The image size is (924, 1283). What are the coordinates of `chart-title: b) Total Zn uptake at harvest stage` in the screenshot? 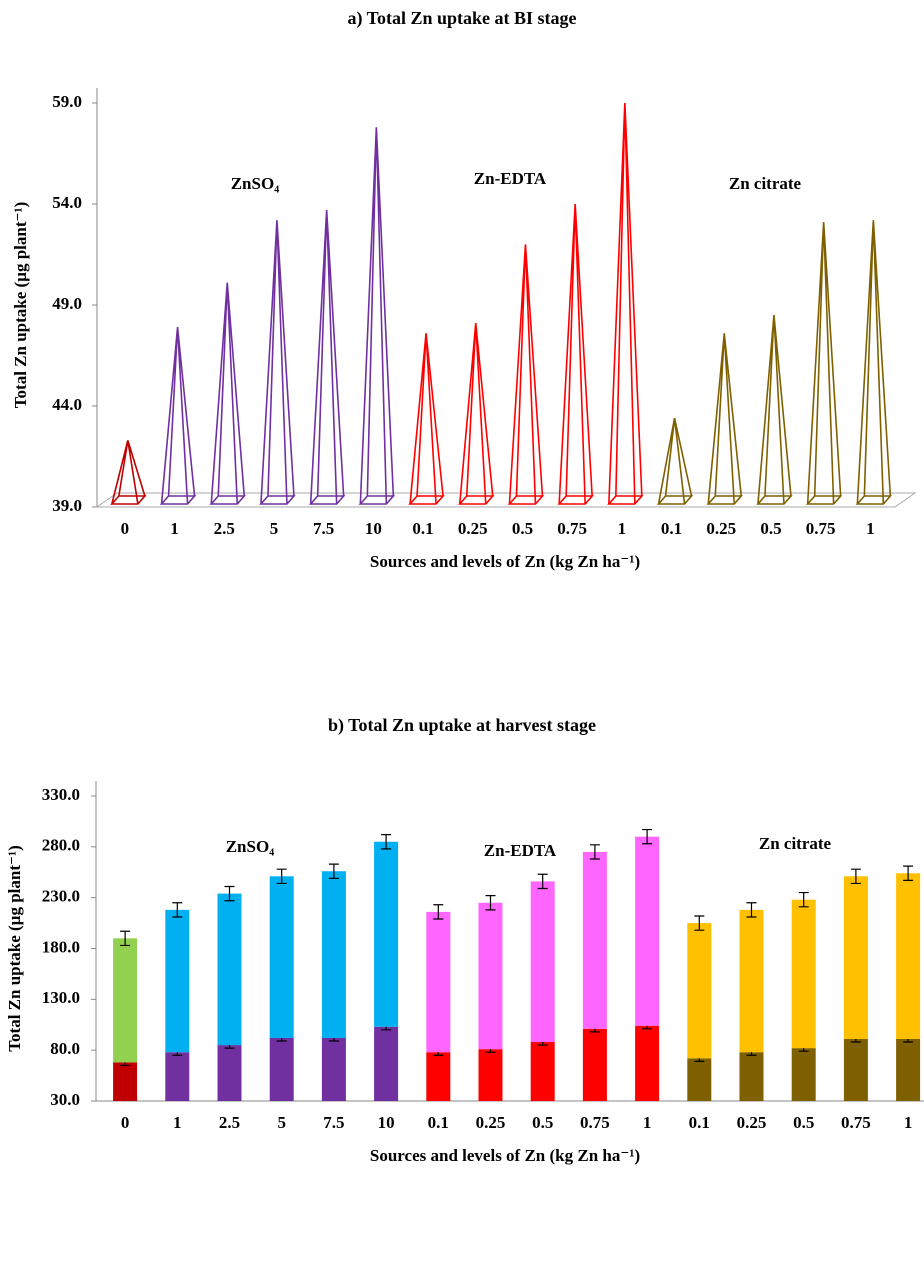 It's located at (462, 725).